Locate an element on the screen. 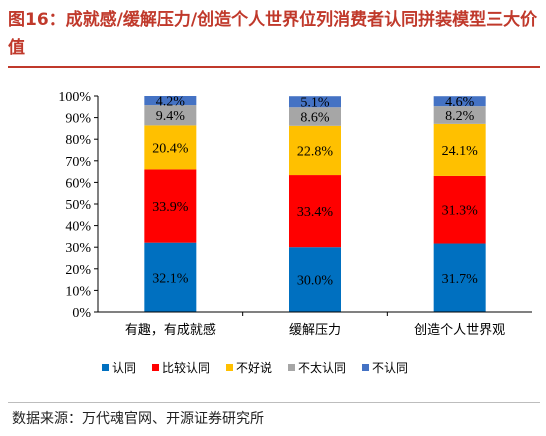 The image size is (546, 436). data-label: 33.9% is located at coordinates (170, 207).